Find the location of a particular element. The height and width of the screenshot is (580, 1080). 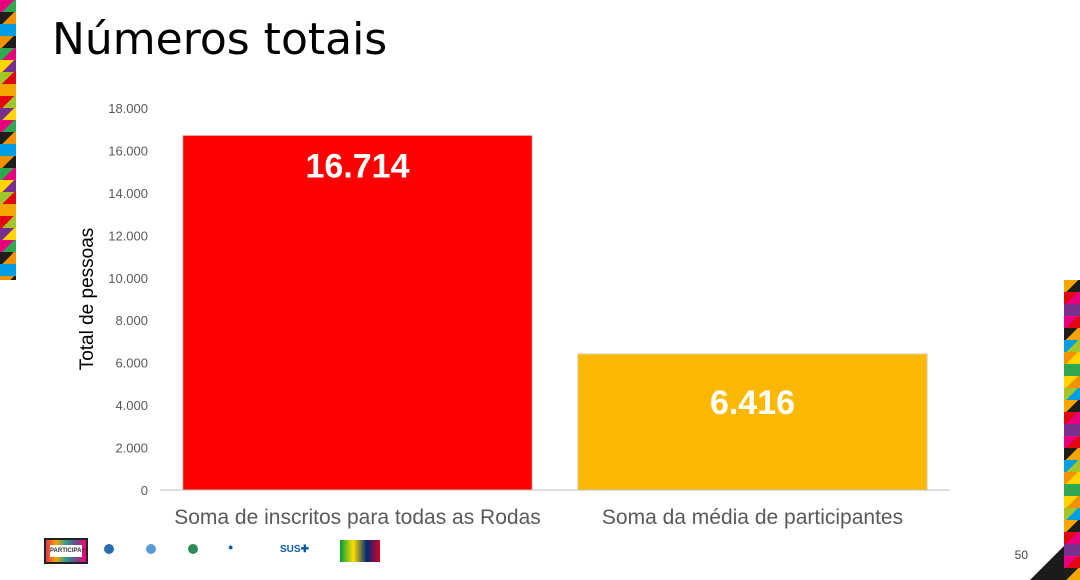

page-number: 50 is located at coordinates (1021, 555).